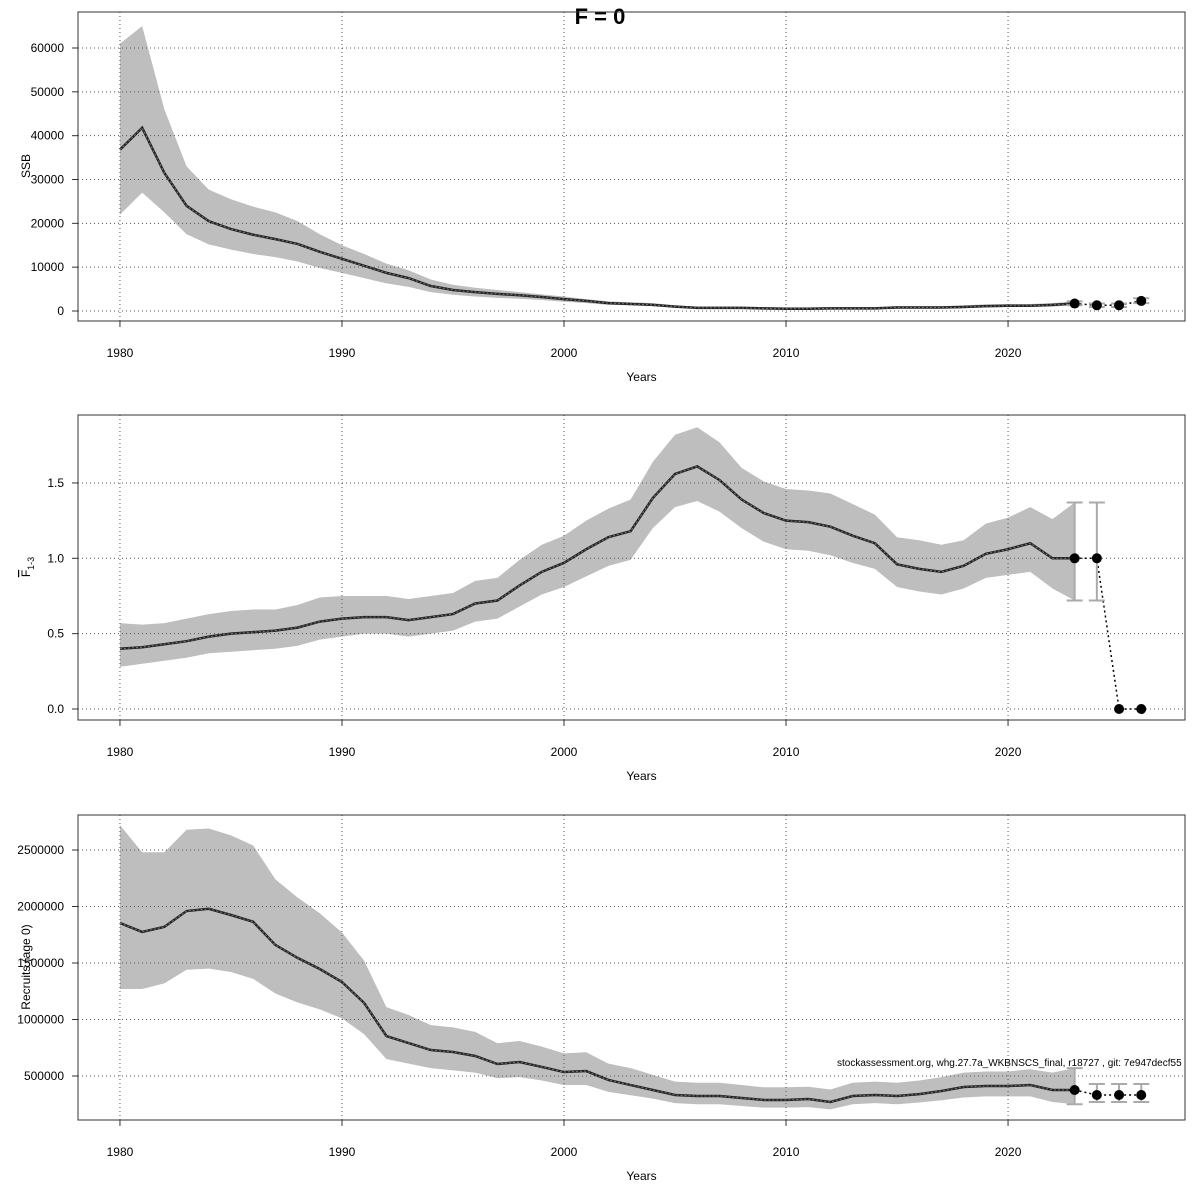 This screenshot has height=1200, width=1200. I want to click on y-axis-label: F1-3, so click(27, 567).